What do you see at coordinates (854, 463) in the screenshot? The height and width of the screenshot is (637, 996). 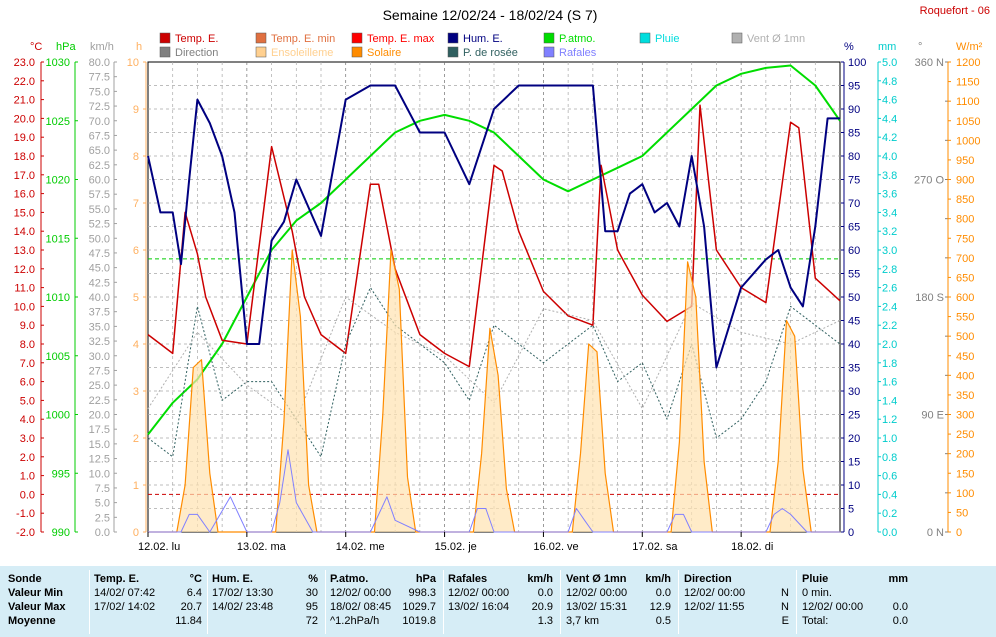 I see `humidity-tick-label: 15` at bounding box center [854, 463].